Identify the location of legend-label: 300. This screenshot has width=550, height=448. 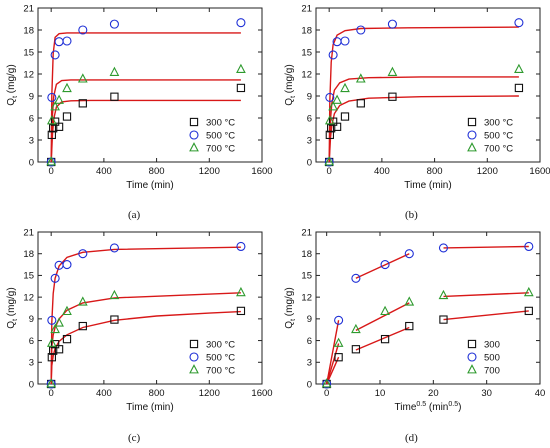
(492, 345).